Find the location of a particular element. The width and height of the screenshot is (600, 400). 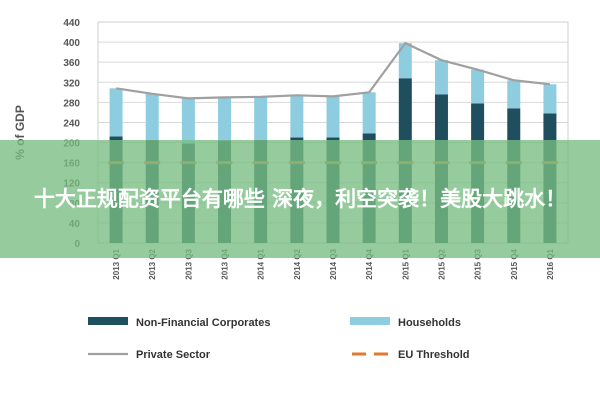

headline-text: 十大正规配资平台有哪些 深夜，利空突袭！美股大跳水！ is located at coordinates (300, 199).